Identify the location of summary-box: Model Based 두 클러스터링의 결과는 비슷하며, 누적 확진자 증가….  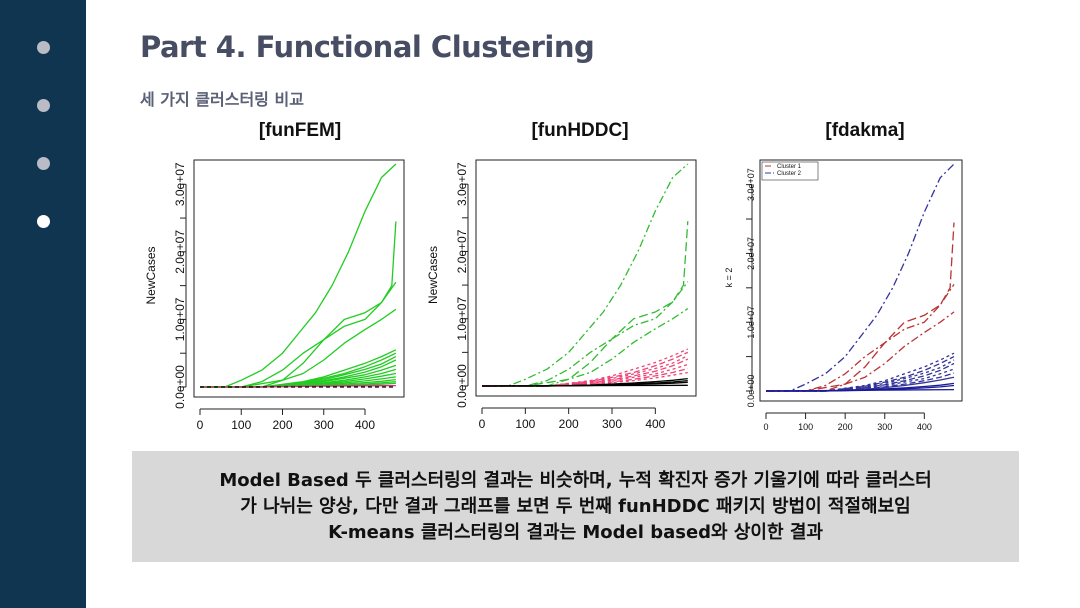
(575, 506).